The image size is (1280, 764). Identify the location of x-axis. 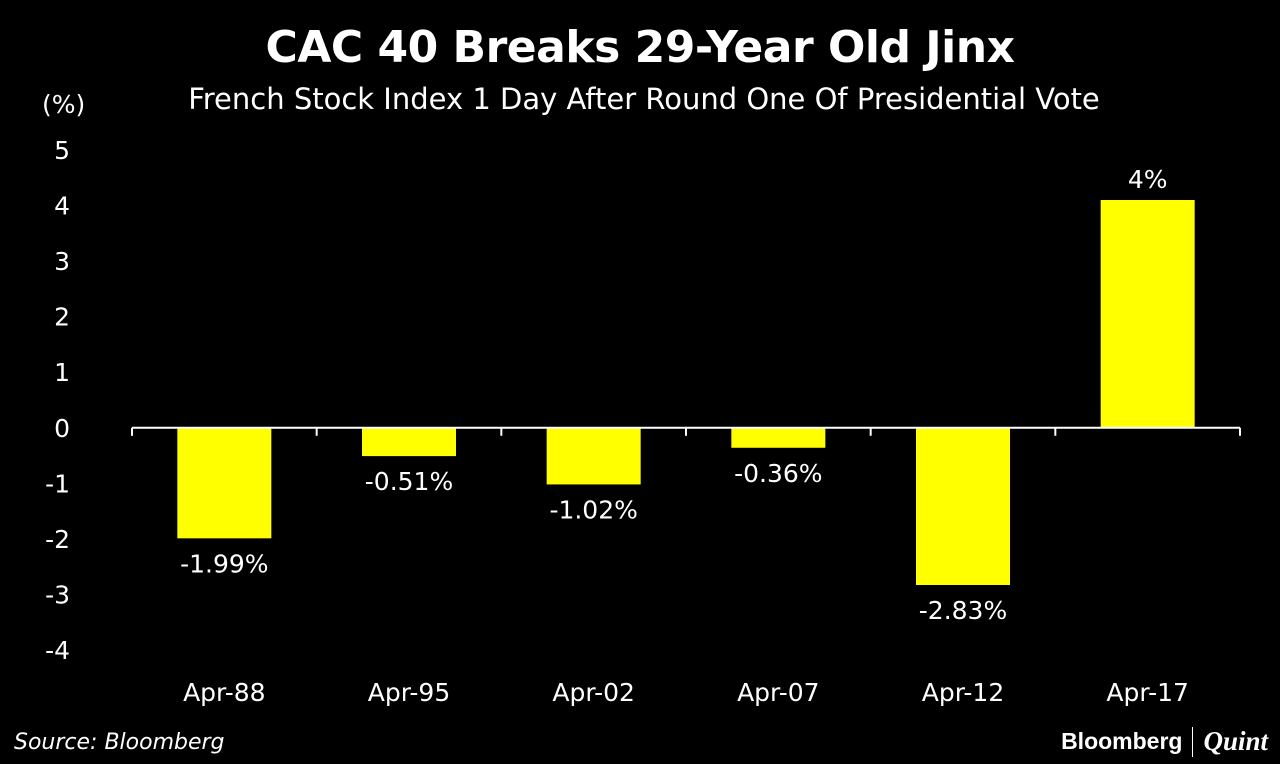
(686, 431).